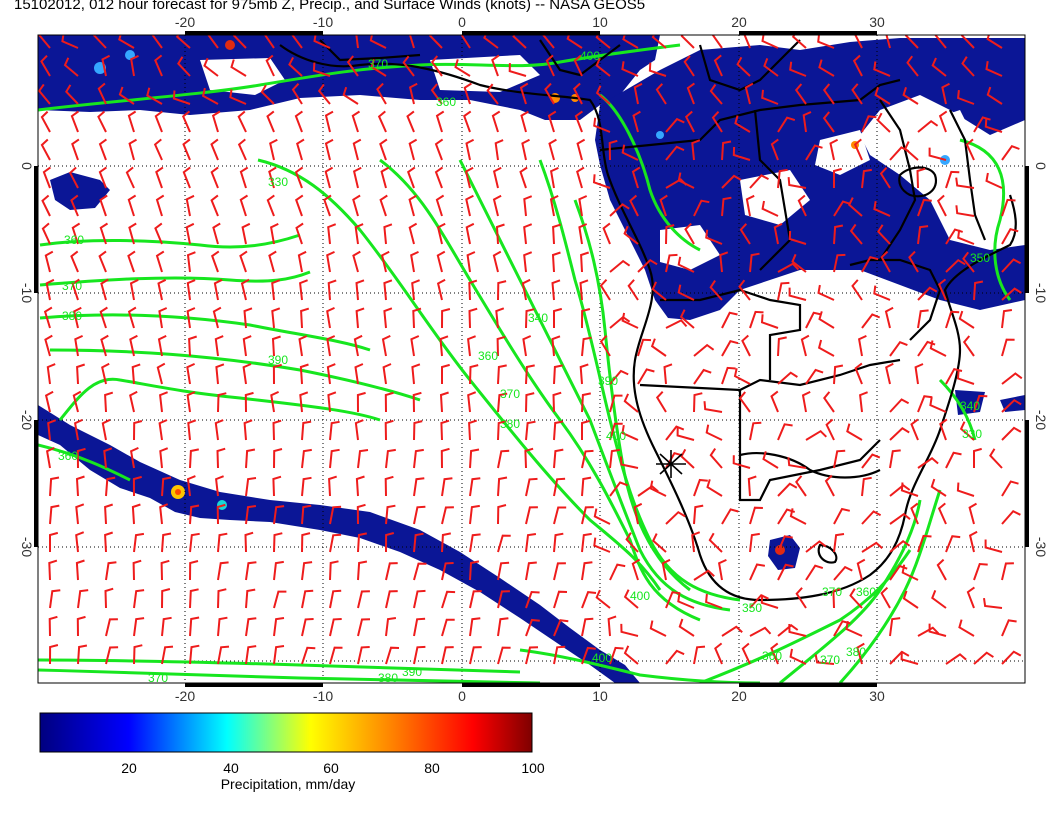  I want to click on colorbar-tick-label: 20, so click(129, 768).